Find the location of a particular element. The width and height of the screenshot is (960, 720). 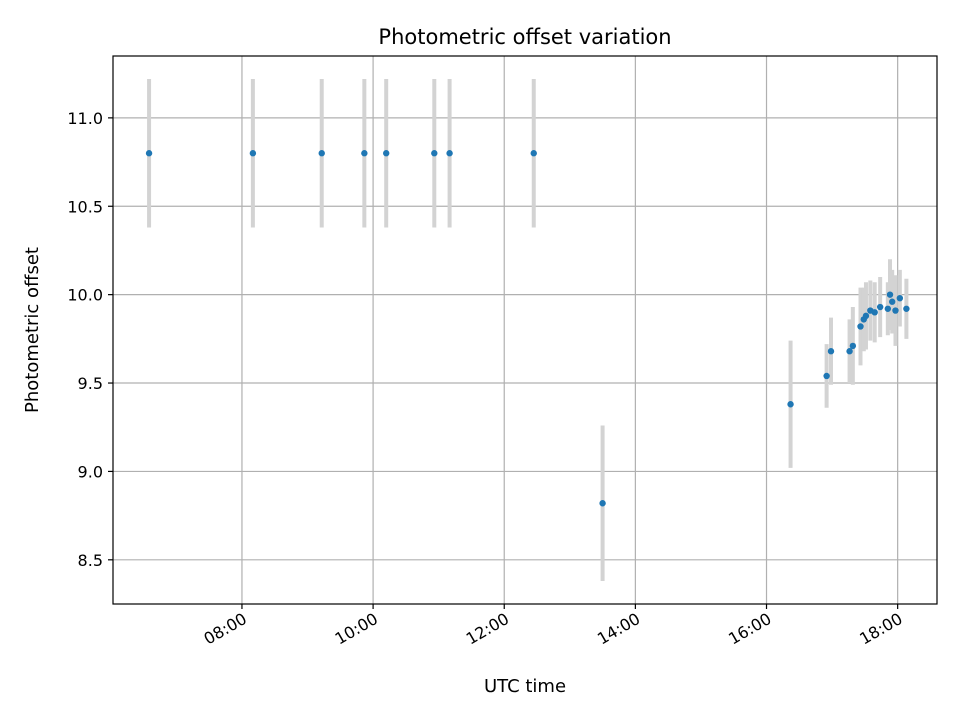

x-tick-label: 18:00 is located at coordinates (880, 629).